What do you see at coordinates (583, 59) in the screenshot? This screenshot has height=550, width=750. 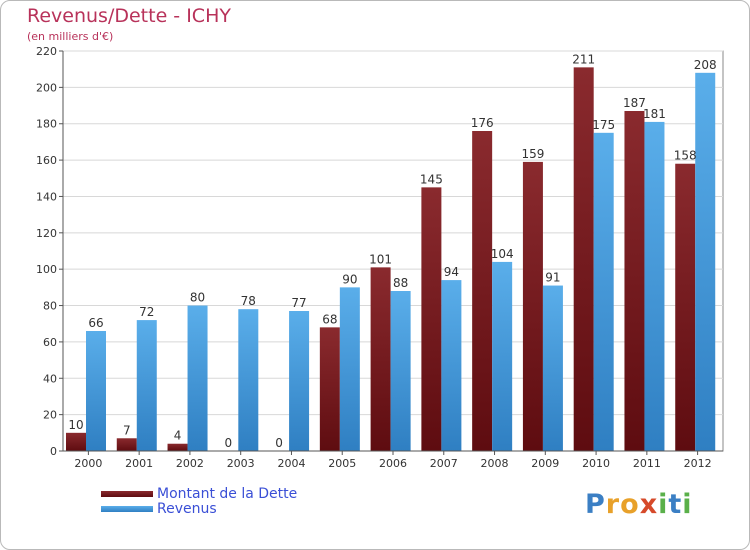 I see `data-label-debt: 211` at bounding box center [583, 59].